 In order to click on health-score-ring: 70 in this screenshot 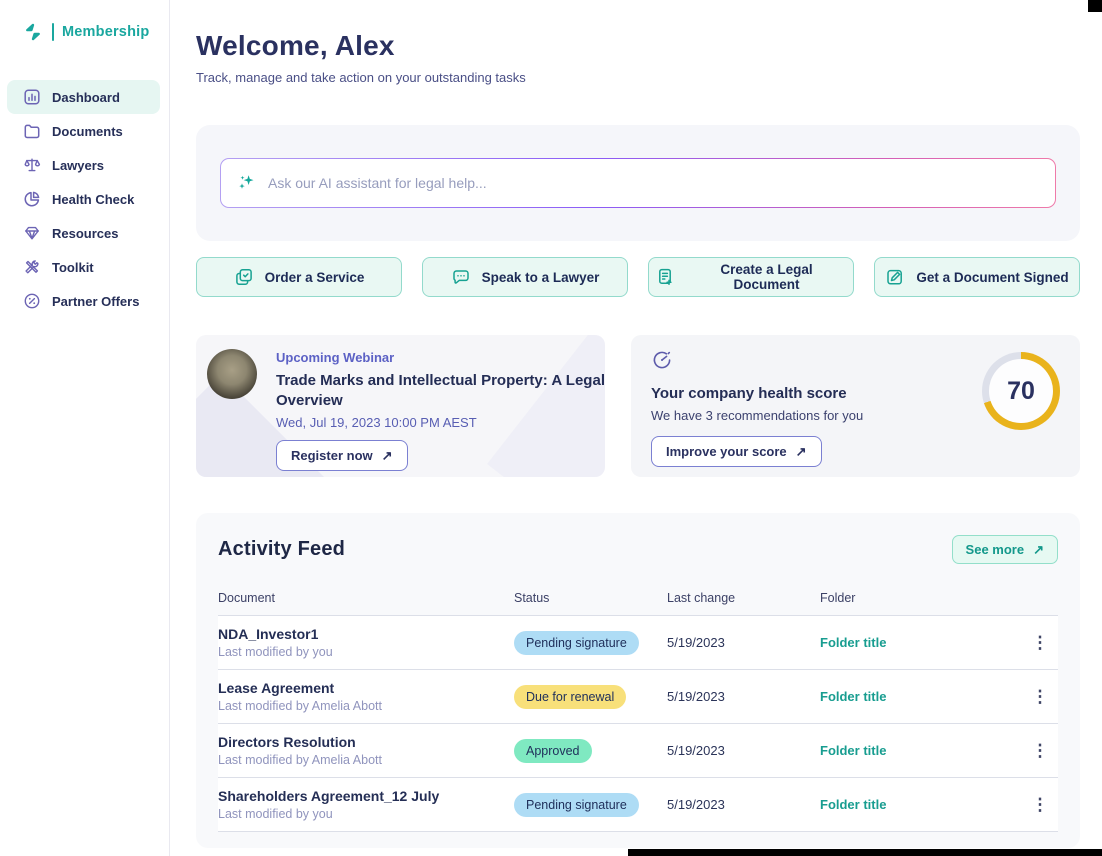, I will do `click(1021, 391)`.